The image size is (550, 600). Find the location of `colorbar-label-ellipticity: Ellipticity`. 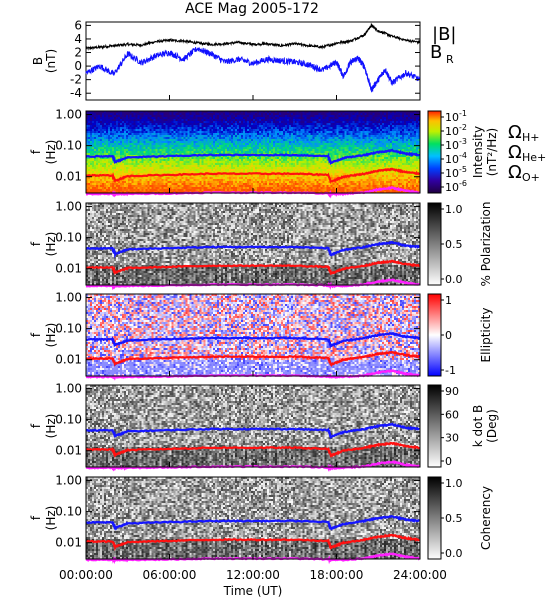

colorbar-label-ellipticity: Ellipticity is located at coordinates (486, 335).